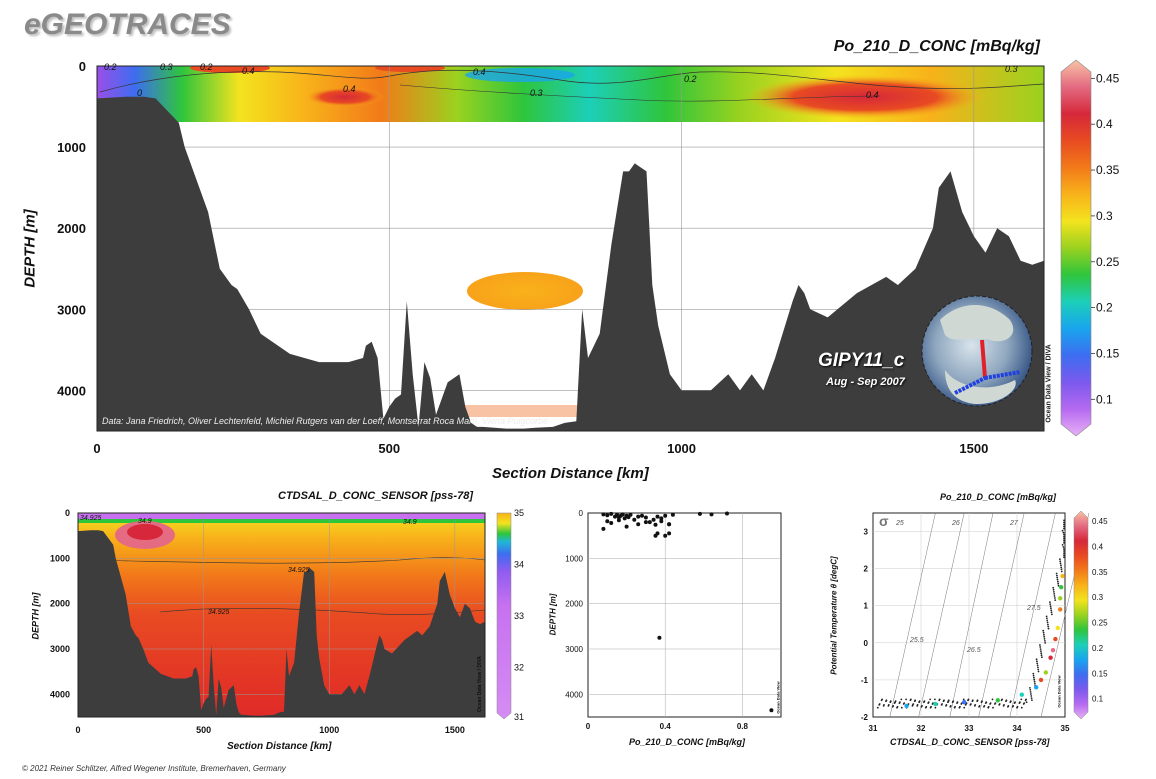 Image resolution: width=1156 pixels, height=779 pixels. What do you see at coordinates (479, 684) in the screenshot?
I see `salinity-watermark: Ocean Data View / DIVA` at bounding box center [479, 684].